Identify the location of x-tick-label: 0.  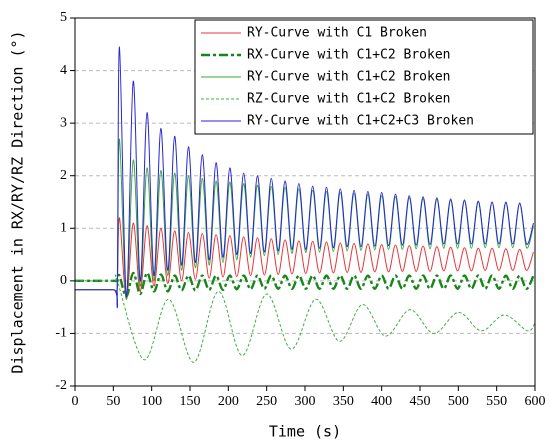
(75, 401).